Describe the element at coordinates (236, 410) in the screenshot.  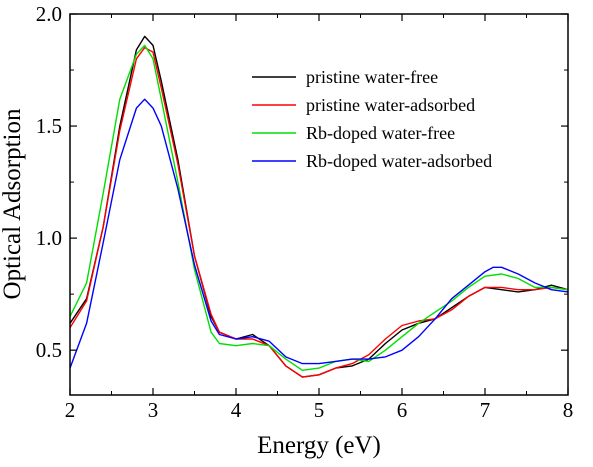
I see `x-tick-label: 4` at that location.